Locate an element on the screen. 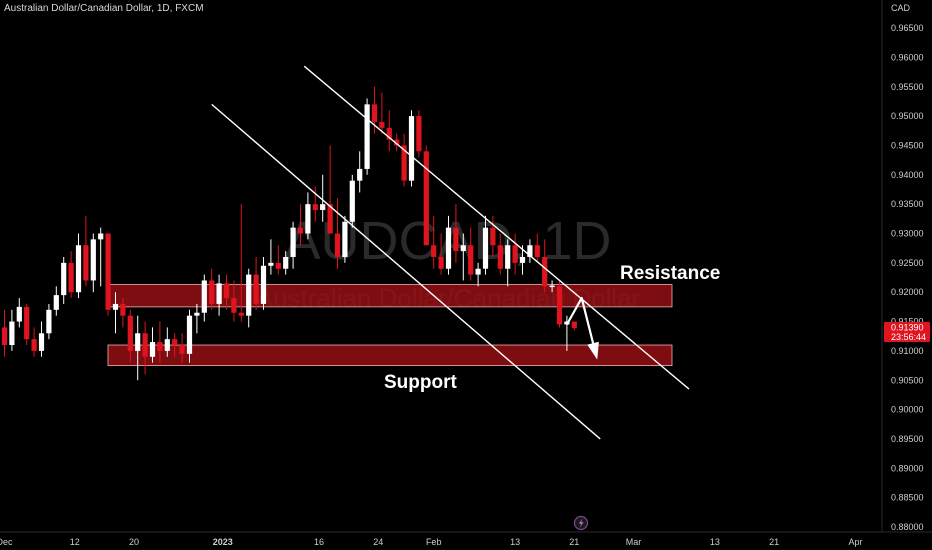 The width and height of the screenshot is (932, 550). price-tick-label: 0.95000 is located at coordinates (907, 116).